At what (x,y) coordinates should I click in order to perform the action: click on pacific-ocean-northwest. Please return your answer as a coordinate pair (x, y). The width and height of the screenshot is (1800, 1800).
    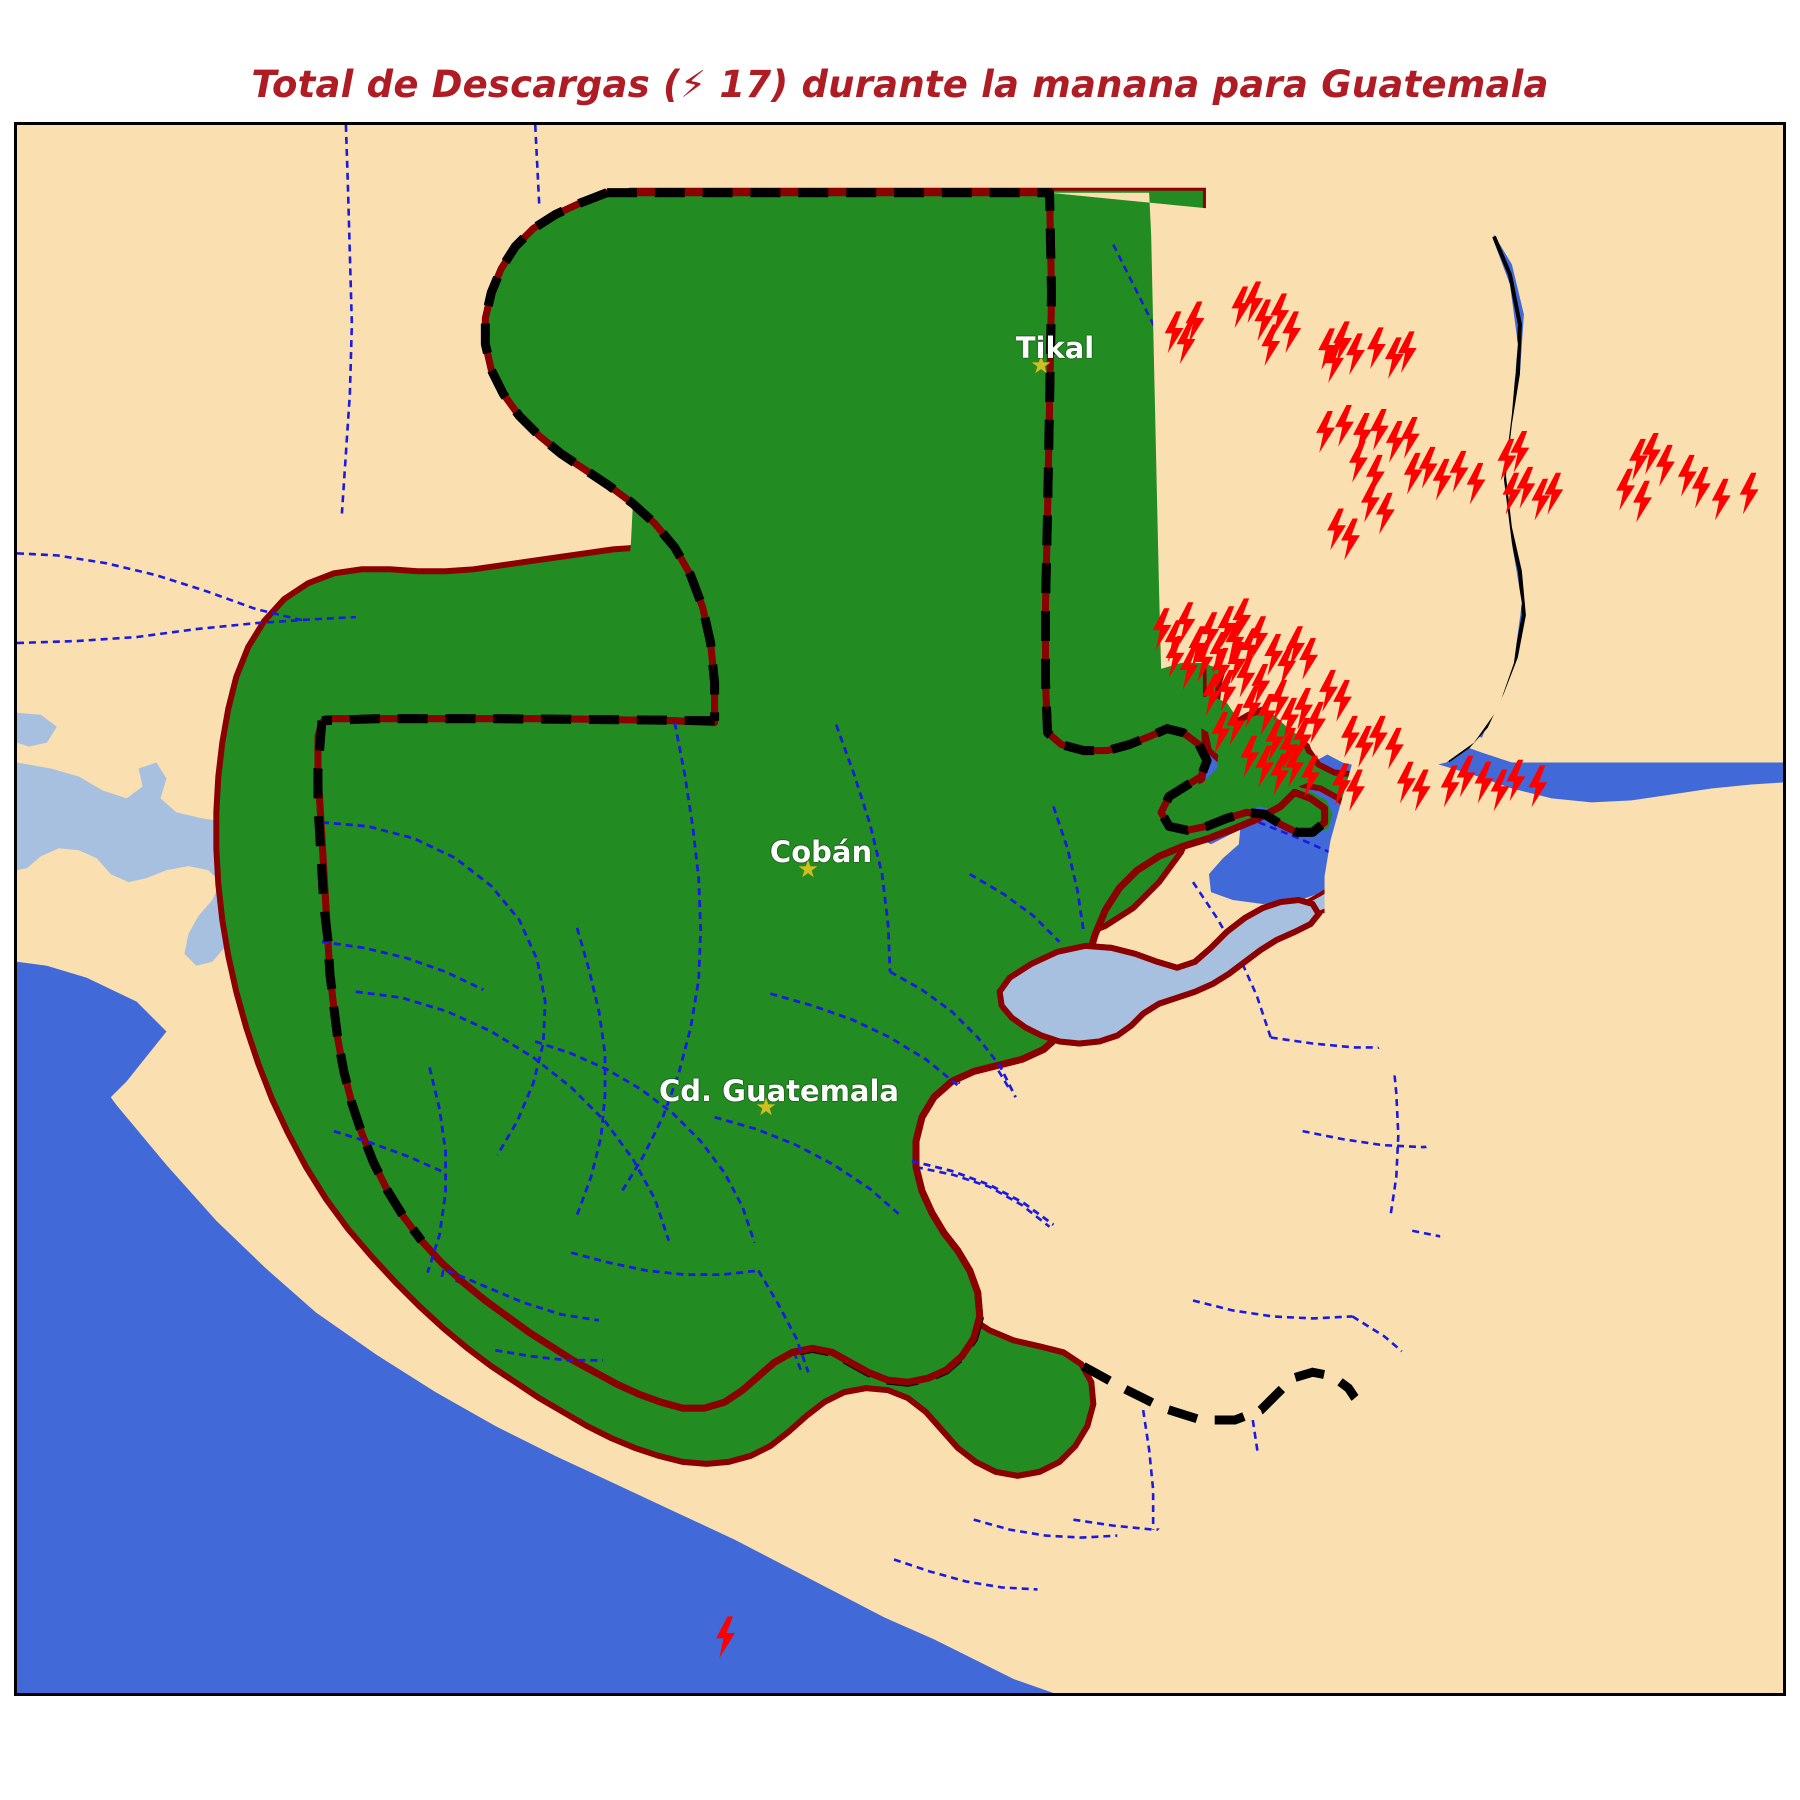
    Looking at the image, I should click on (92, 1071).